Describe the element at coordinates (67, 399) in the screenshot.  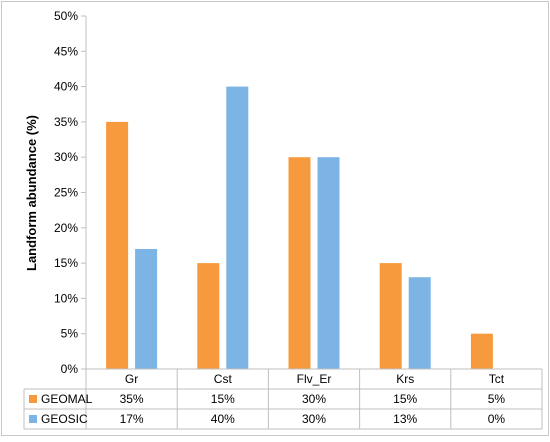
I see `legend-label-geomal: GEOMAL` at that location.